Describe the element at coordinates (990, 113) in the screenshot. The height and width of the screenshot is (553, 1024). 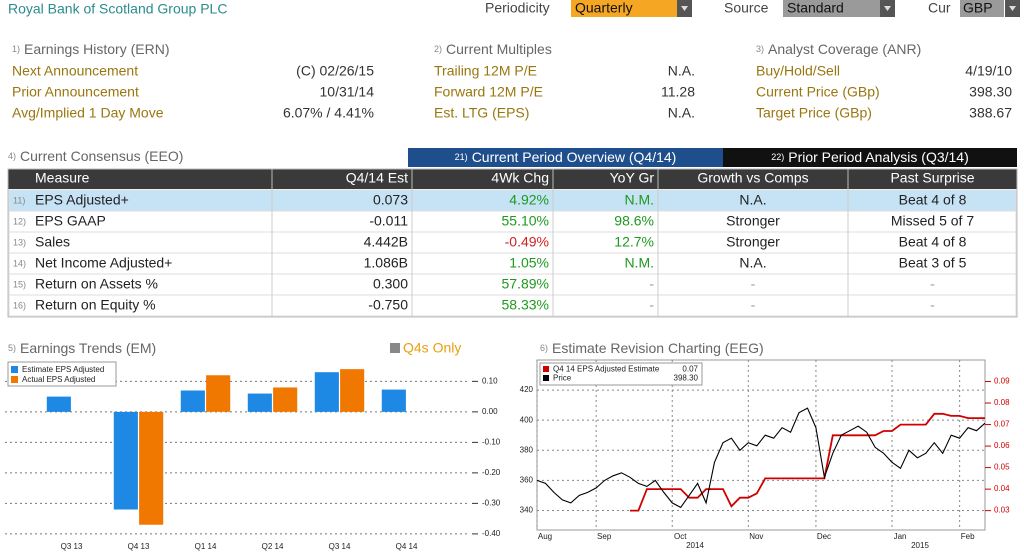
I see `field-value: 388.67` at that location.